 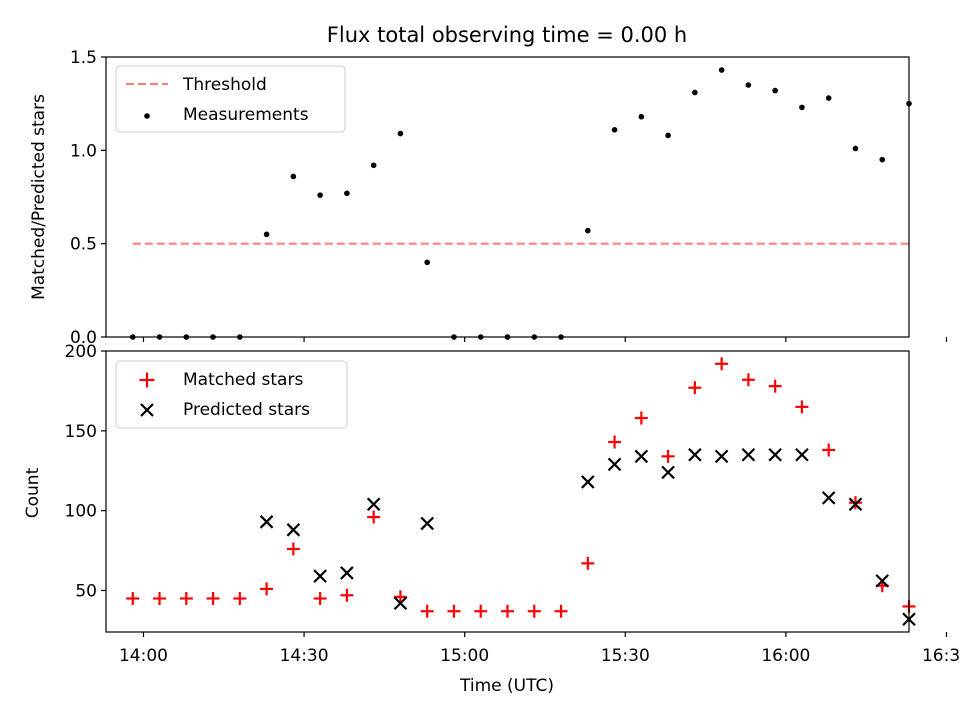 I want to click on top-y-tick-label: 0.5, so click(x=83, y=245).